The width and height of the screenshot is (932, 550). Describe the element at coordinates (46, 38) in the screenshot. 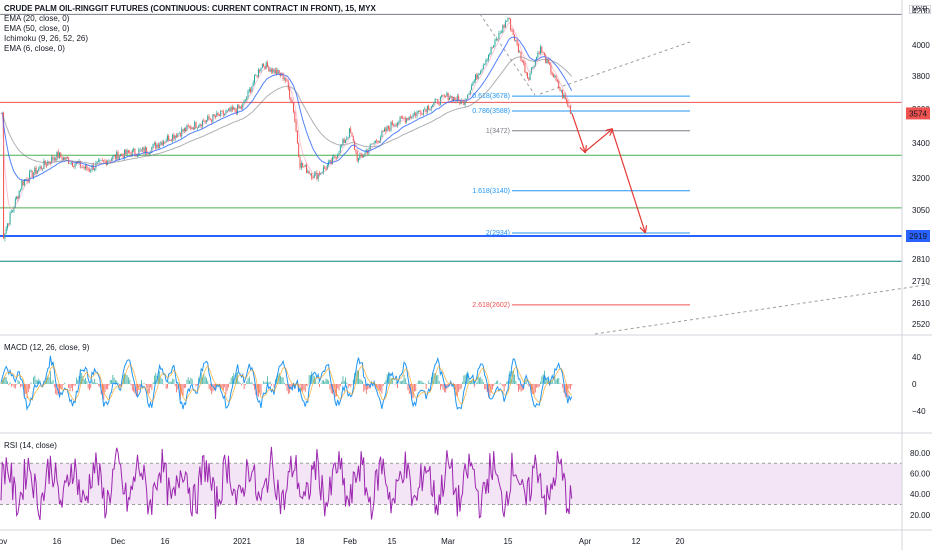

I see `indicator-ichimoku: Ichimoku (9, 26, 52, 26)` at that location.